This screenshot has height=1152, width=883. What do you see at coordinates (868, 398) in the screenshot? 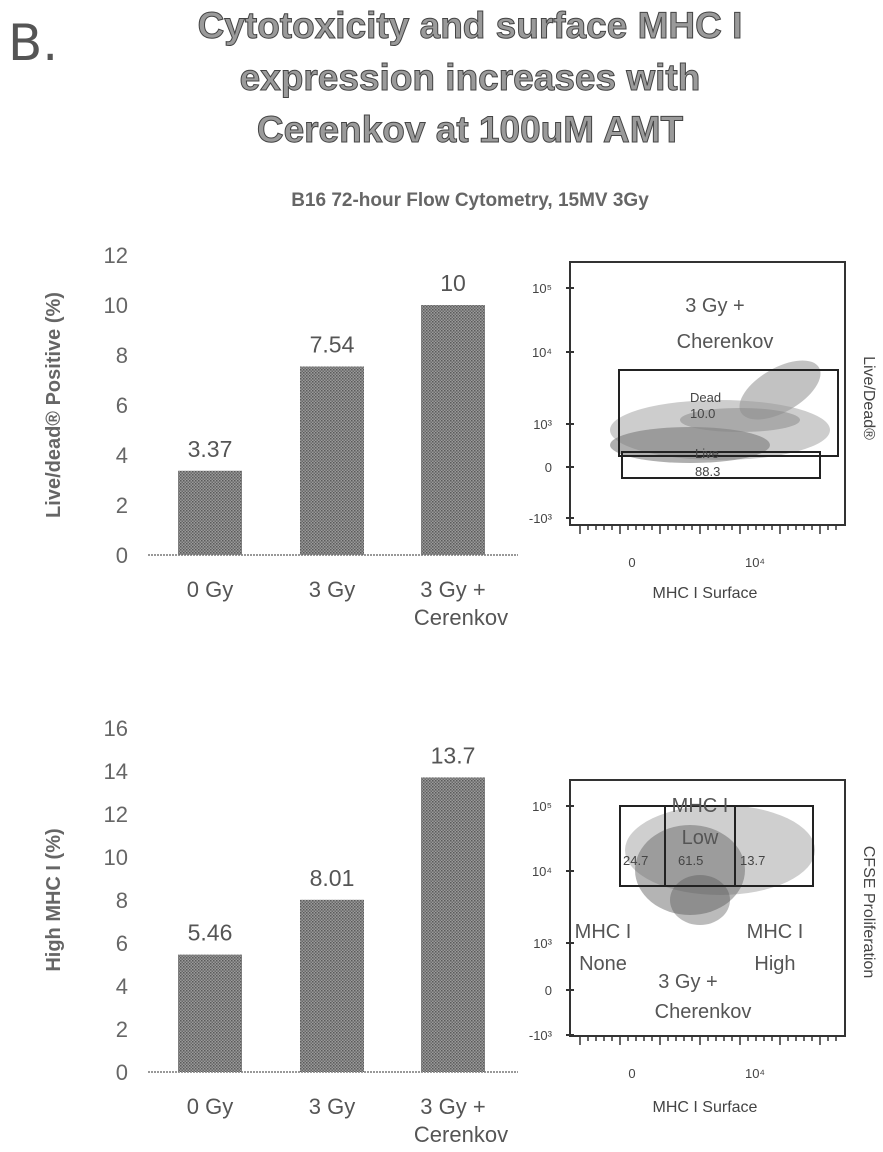
I see `flow-y-label: Live/Dead®` at bounding box center [868, 398].